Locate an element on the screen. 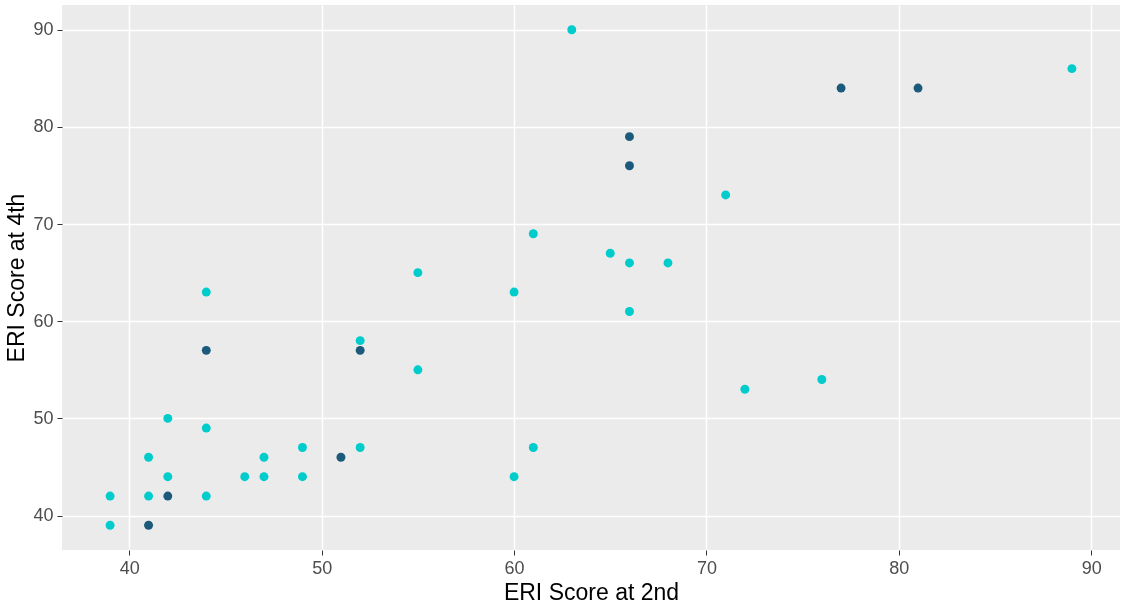  y-tick-label: 80 is located at coordinates (43, 126).